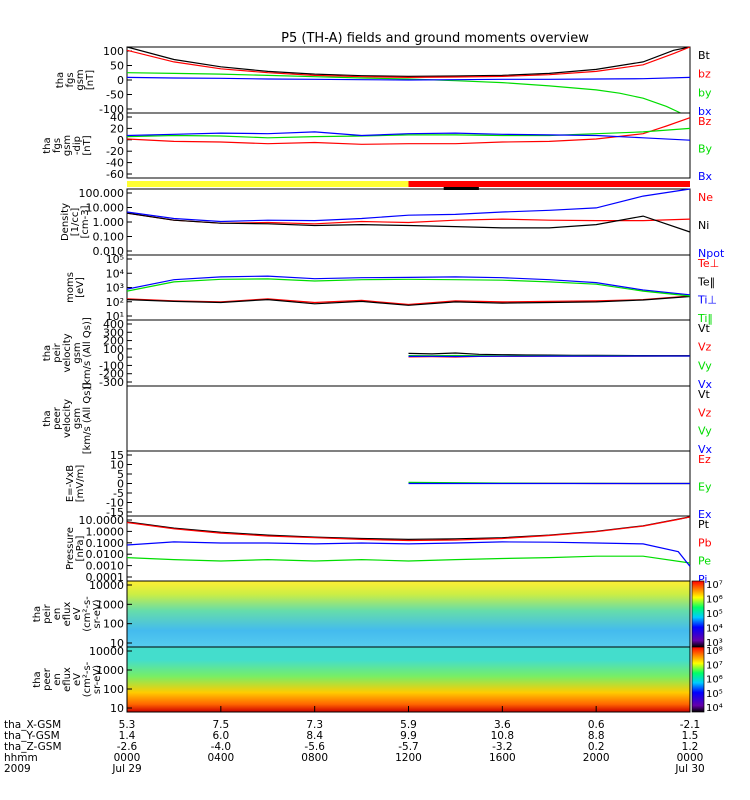  Describe the element at coordinates (57, 614) in the screenshot. I see `y-axis-label-line: en` at that location.